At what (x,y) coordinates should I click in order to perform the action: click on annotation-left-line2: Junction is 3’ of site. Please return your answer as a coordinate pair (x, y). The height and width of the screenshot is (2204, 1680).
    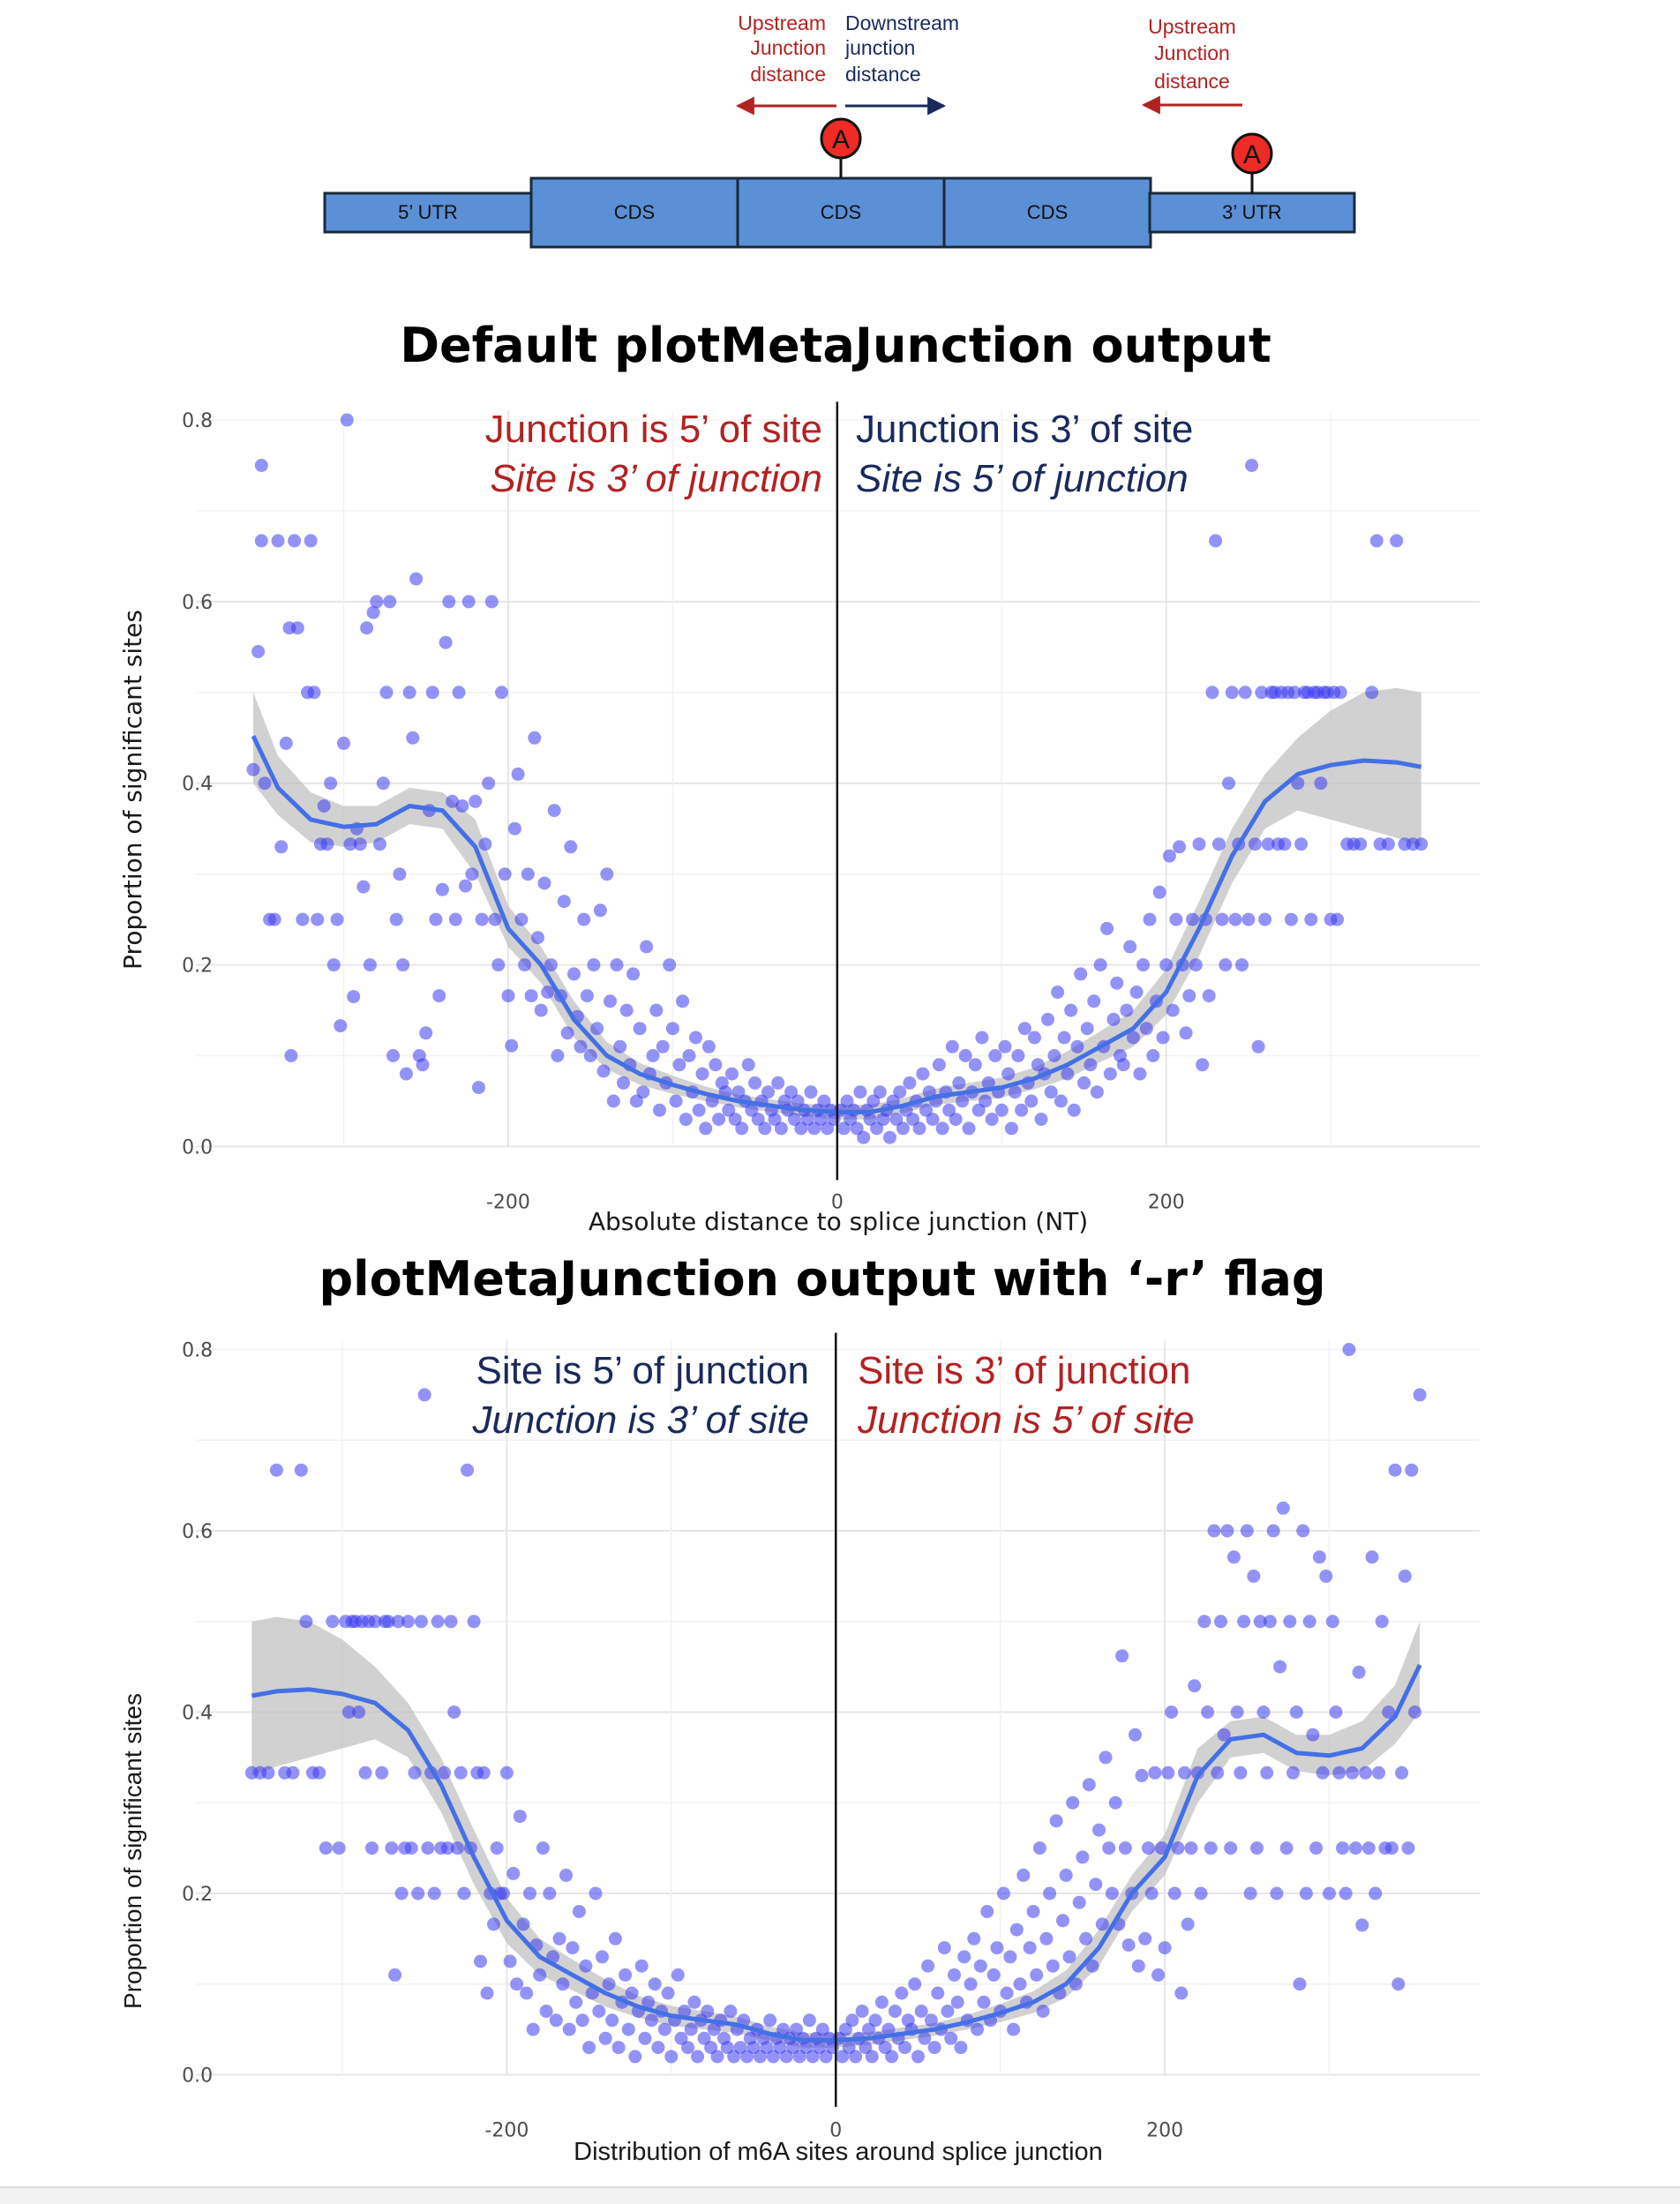
    Looking at the image, I should click on (640, 1420).